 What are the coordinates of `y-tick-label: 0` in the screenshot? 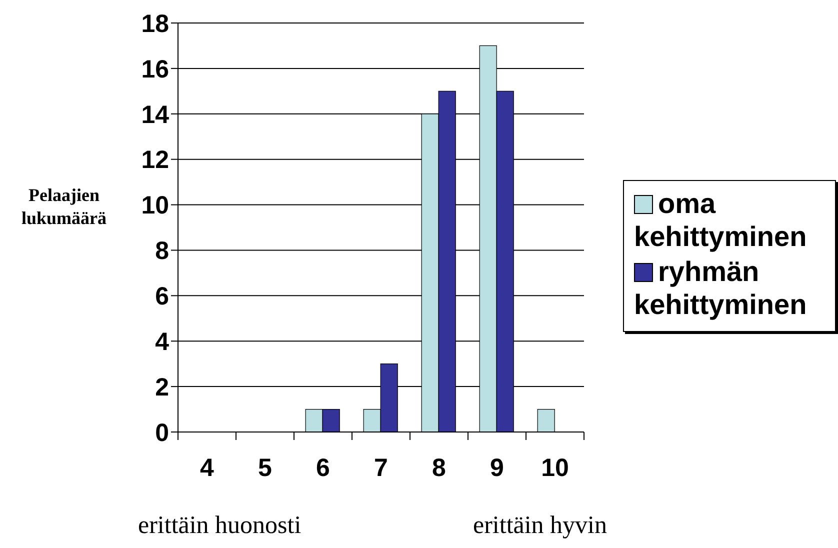 It's located at (162, 432).